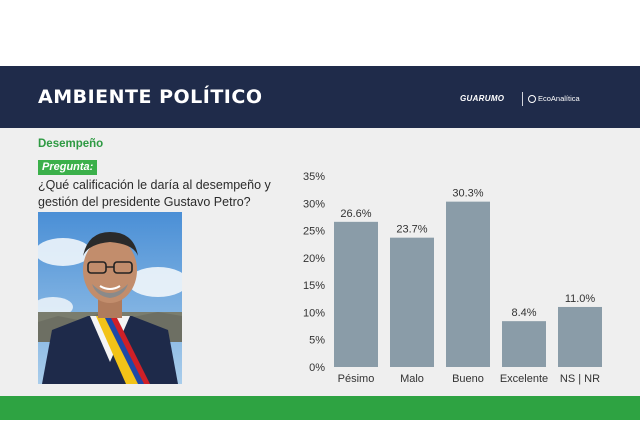  I want to click on footer-bar, so click(320, 408).